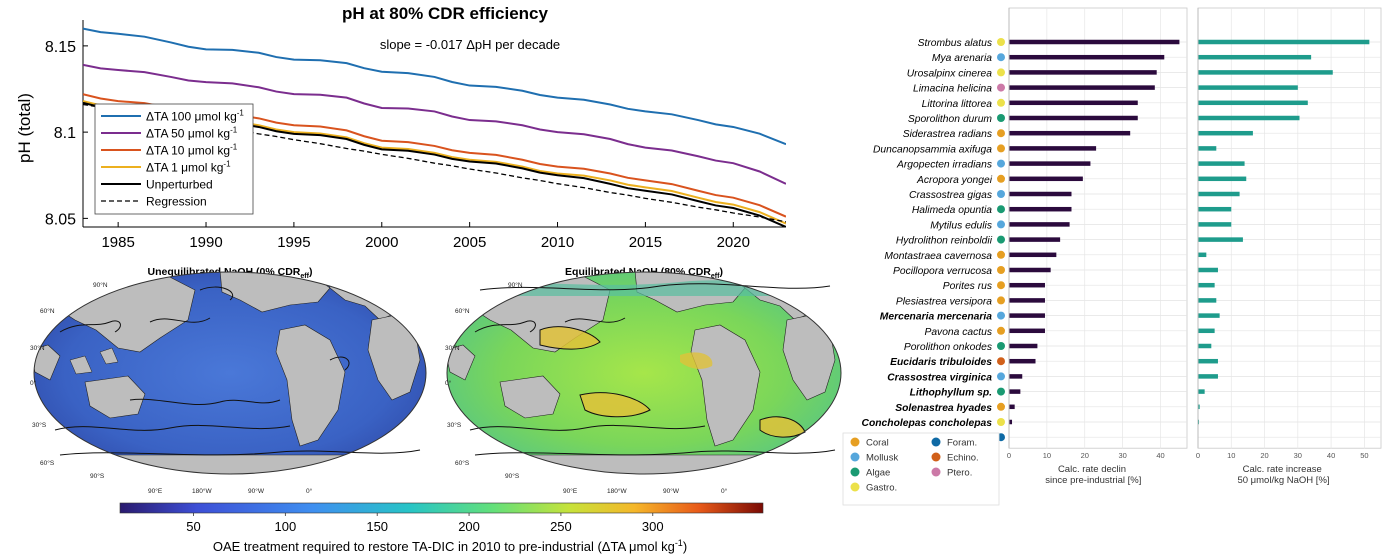 This screenshot has width=1383, height=558. Describe the element at coordinates (955, 43) in the screenshot. I see `species-label: Strombus alatus` at that location.